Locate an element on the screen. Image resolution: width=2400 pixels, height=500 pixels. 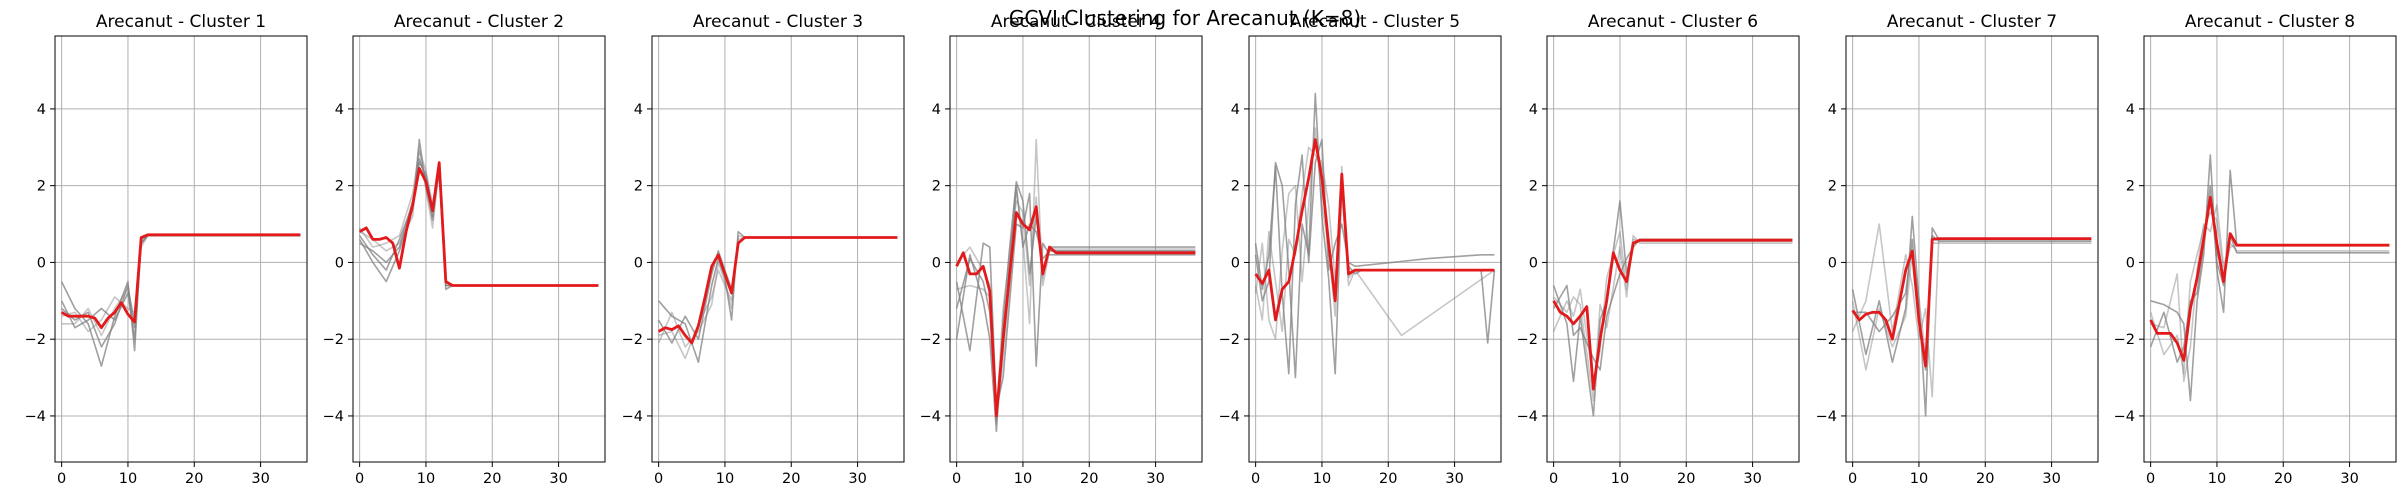
subplot-3: 0 10 20 30 −4 −2 0 2 4 Arecanut - Cluster 3 is located at coordinates (763, 249).